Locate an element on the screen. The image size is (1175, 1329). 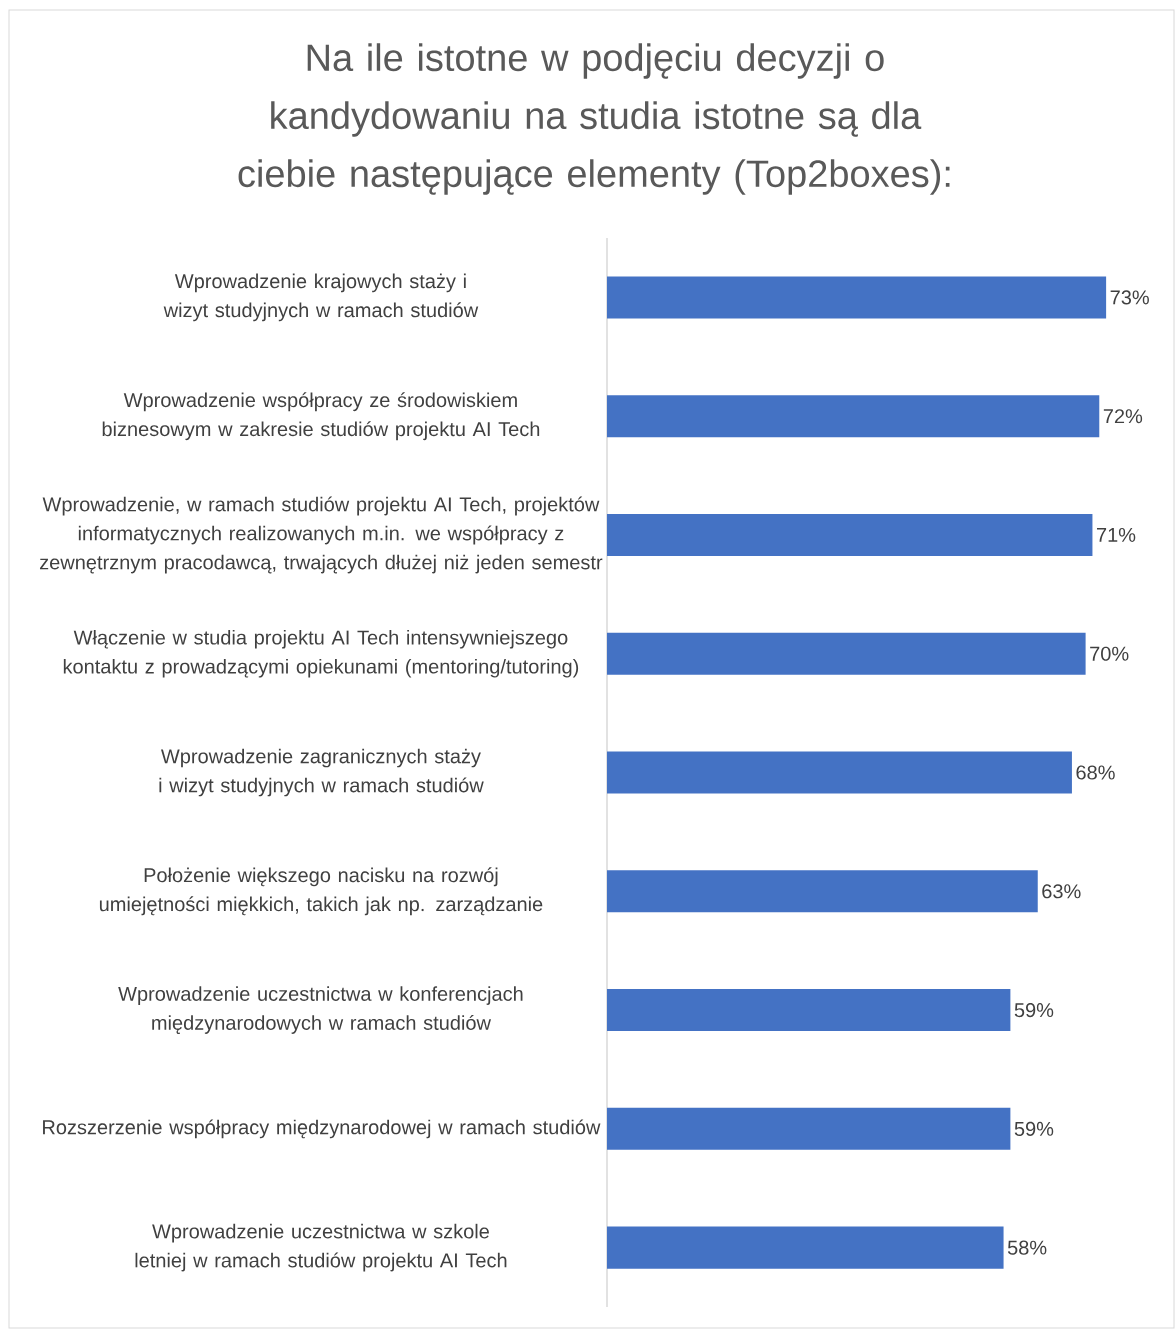
y-tick-label: Włączenie w studia projektu AI Tech intensywniejszego kontaktu z prowadzącymi opiekunami (mentoring/tutoring) is located at coordinates (321, 653).